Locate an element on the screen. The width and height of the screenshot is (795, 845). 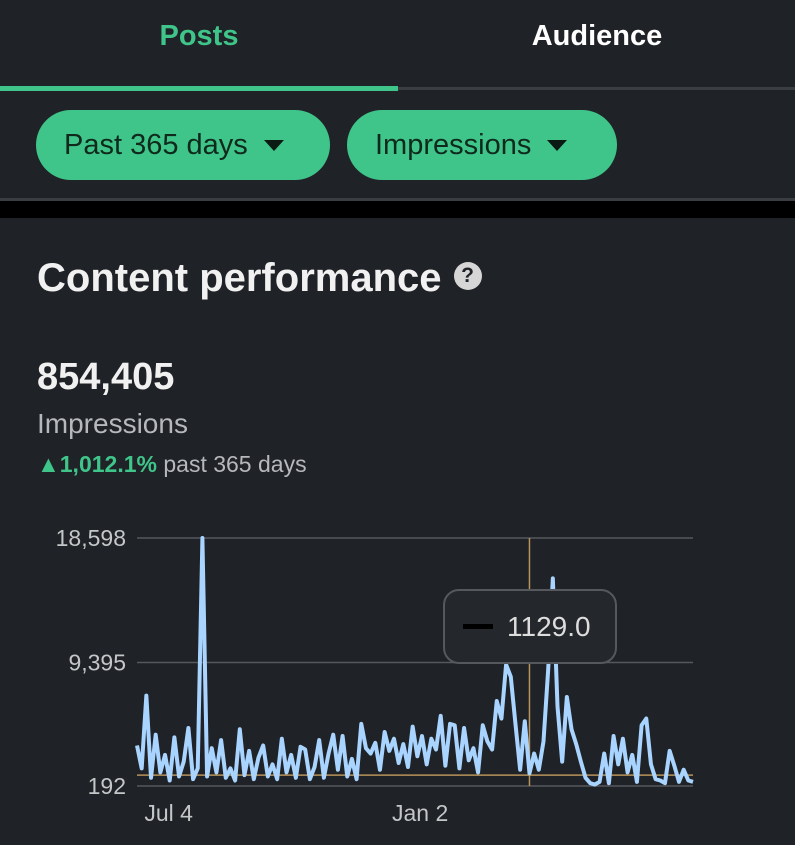
date-range-dropdown: Past 365 days is located at coordinates (183, 145).